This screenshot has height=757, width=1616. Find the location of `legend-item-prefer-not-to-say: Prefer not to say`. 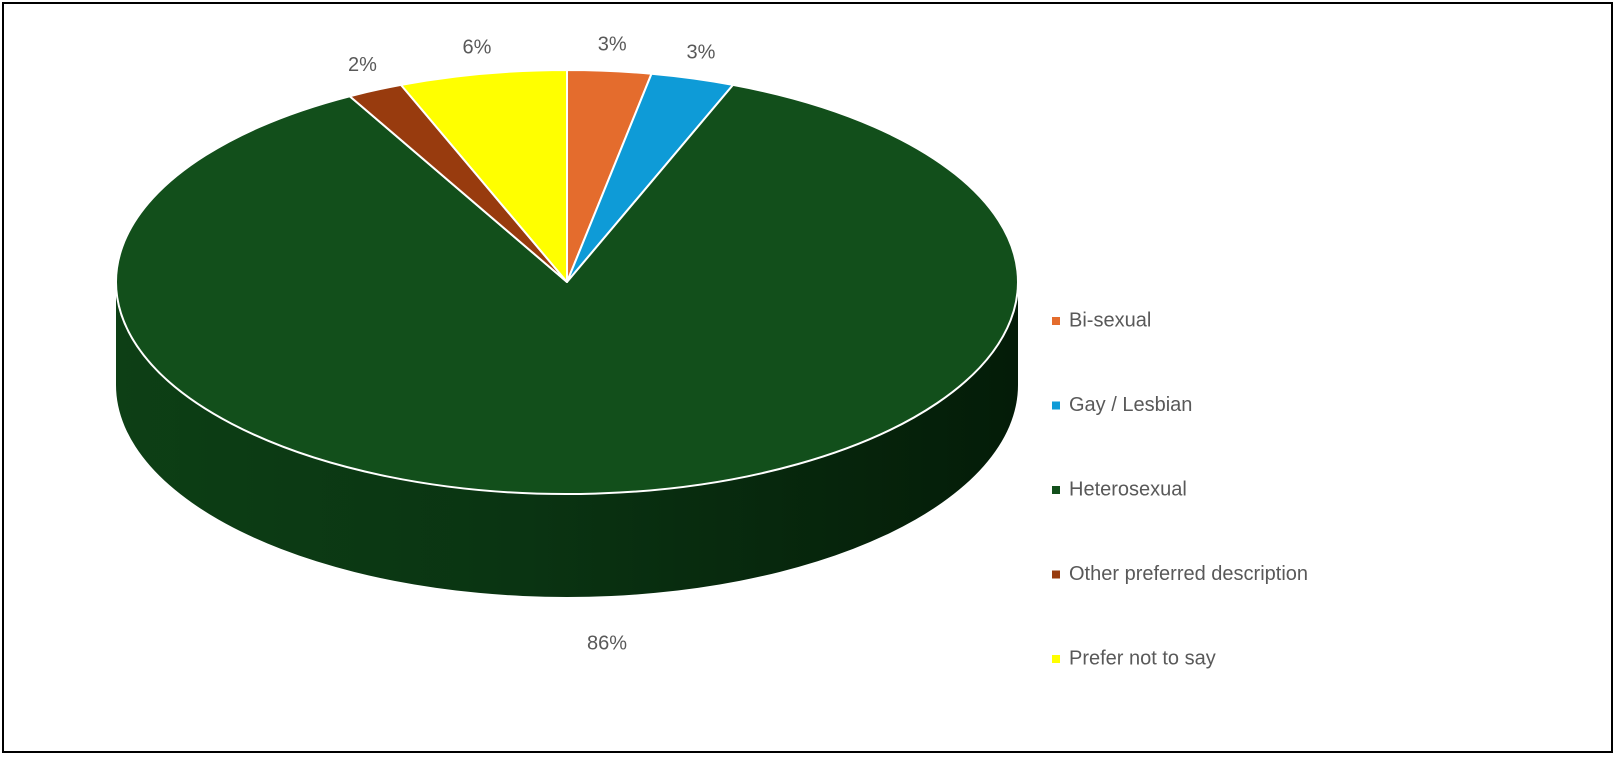

legend-item-prefer-not-to-say: Prefer not to say is located at coordinates (1134, 658).